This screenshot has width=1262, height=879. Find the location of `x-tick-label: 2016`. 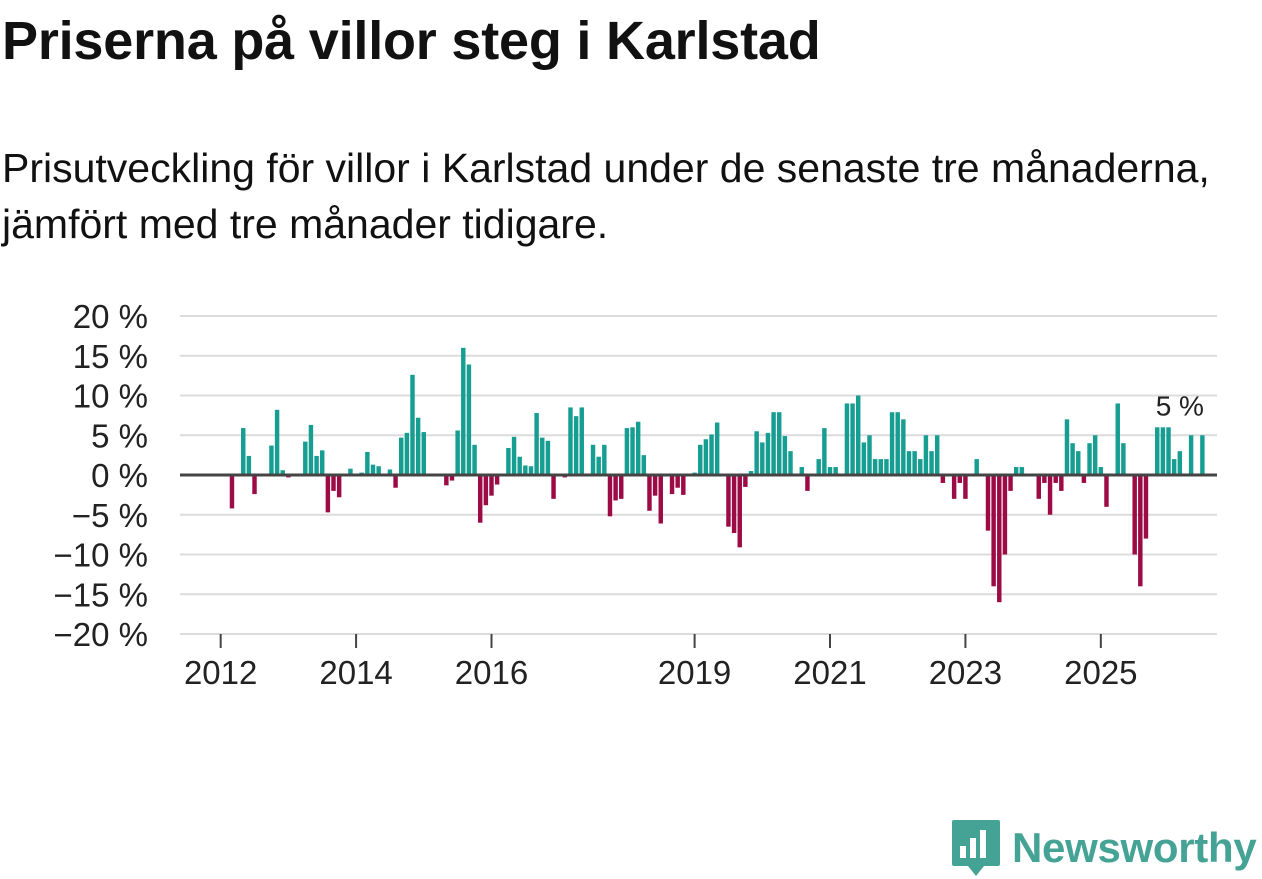

x-tick-label: 2016 is located at coordinates (491, 672).